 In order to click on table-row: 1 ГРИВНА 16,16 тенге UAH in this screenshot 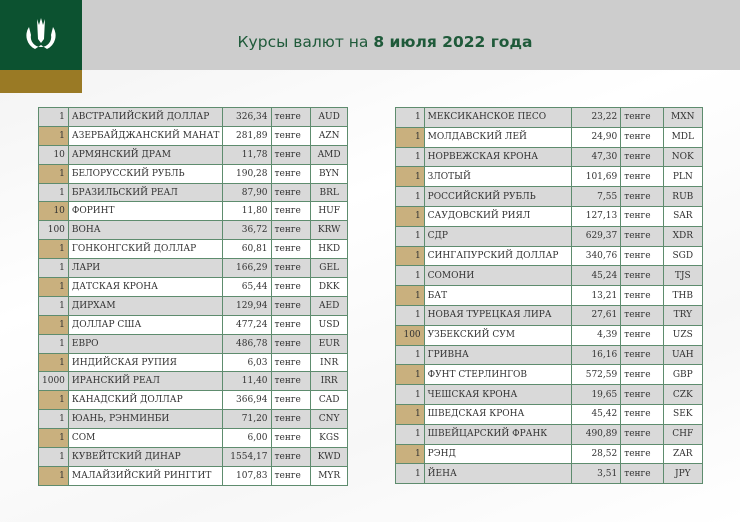, I will do `click(549, 355)`.